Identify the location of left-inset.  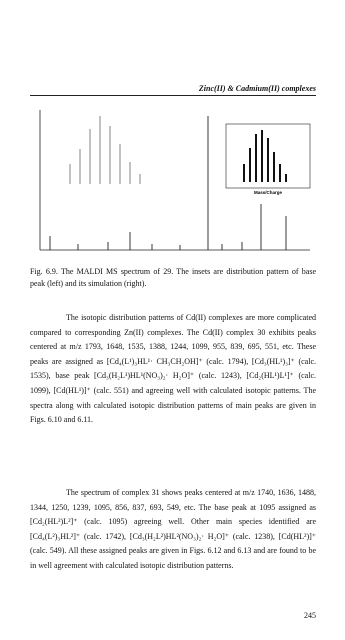
(105, 150).